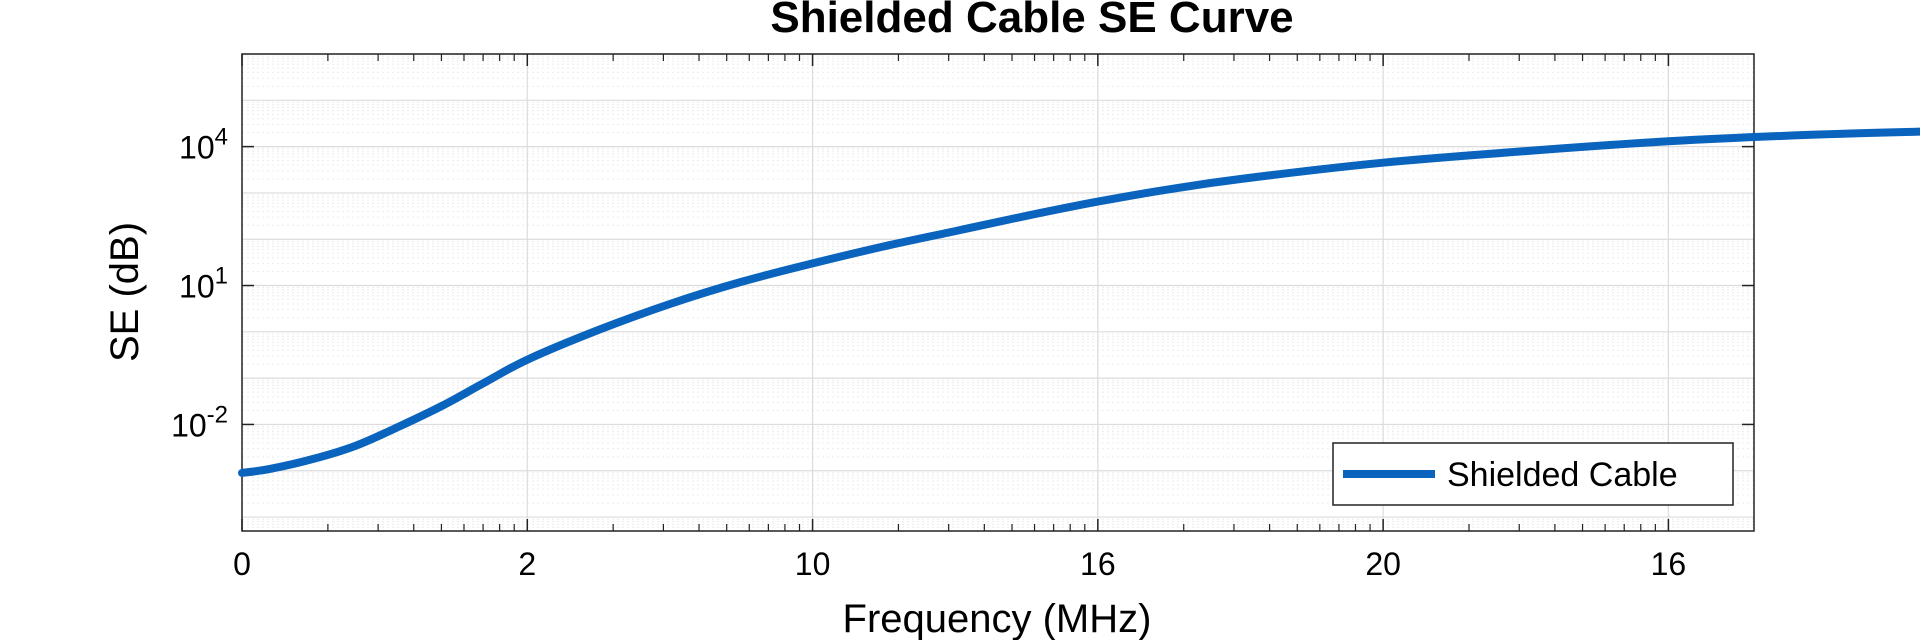 The image size is (1920, 640). What do you see at coordinates (125, 292) in the screenshot?
I see `y-axis-label: SE (dB)` at bounding box center [125, 292].